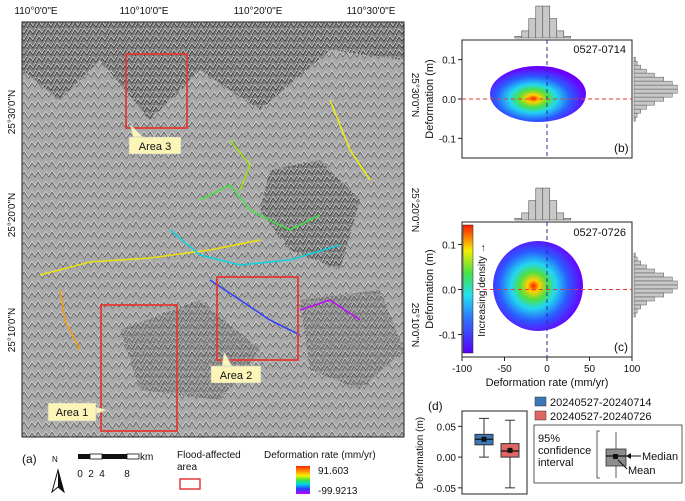 The image size is (685, 501). I want to click on panel-c-date: 0527-0726, so click(599, 233).